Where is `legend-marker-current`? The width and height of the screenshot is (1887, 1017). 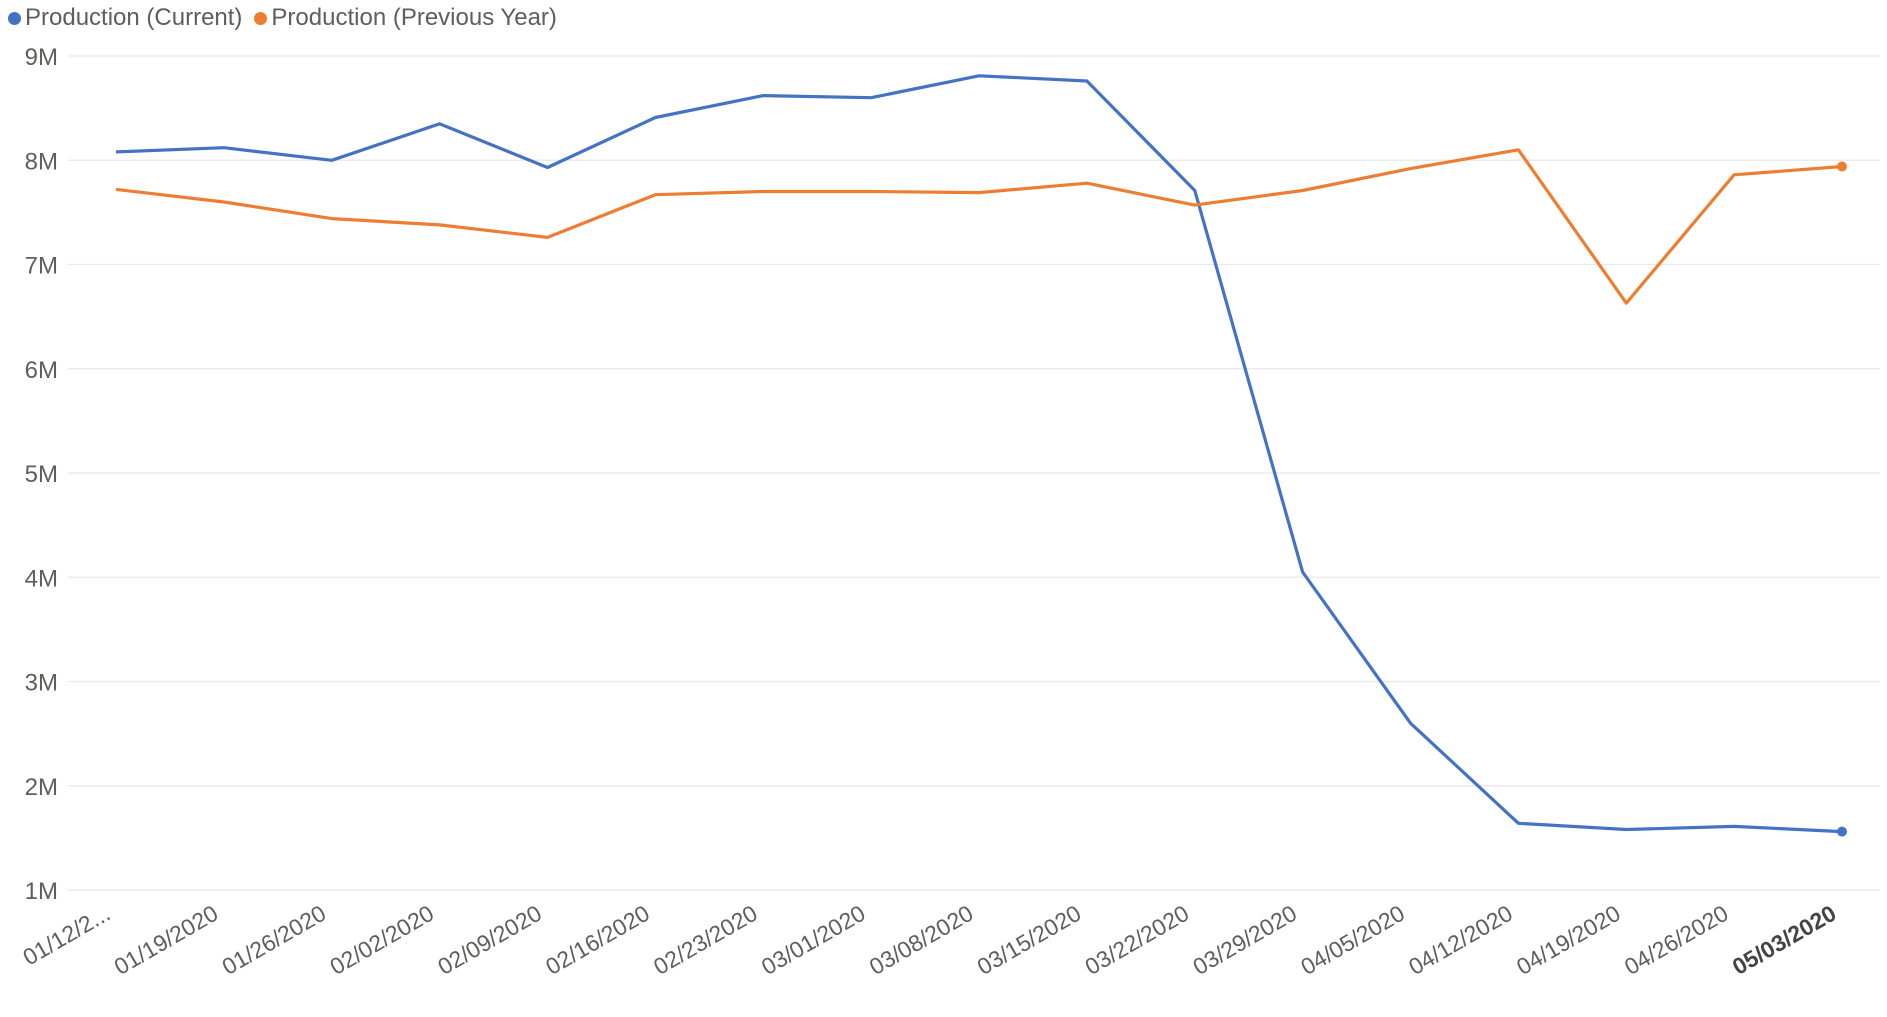 legend-marker-current is located at coordinates (14, 18).